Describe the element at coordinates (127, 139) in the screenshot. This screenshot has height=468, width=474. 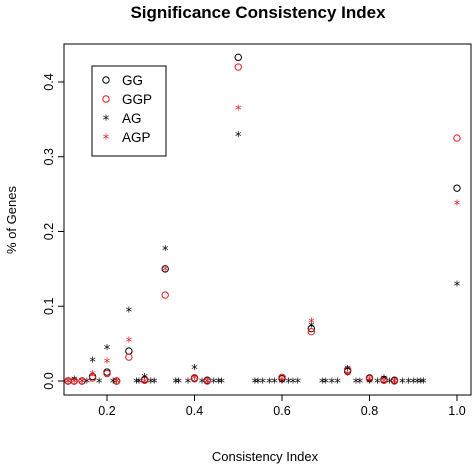
I see `legend-entry-agp: * AGP` at that location.